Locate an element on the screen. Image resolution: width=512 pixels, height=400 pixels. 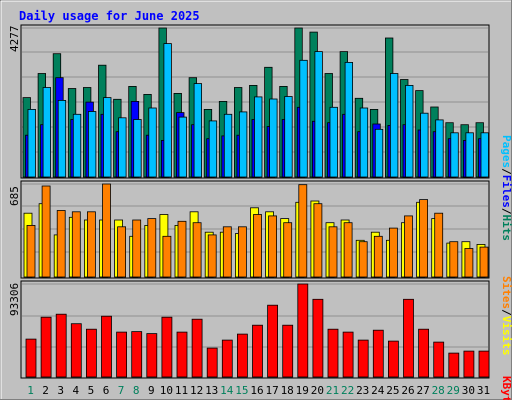
legend-files: Files is located at coordinates (506, 191).